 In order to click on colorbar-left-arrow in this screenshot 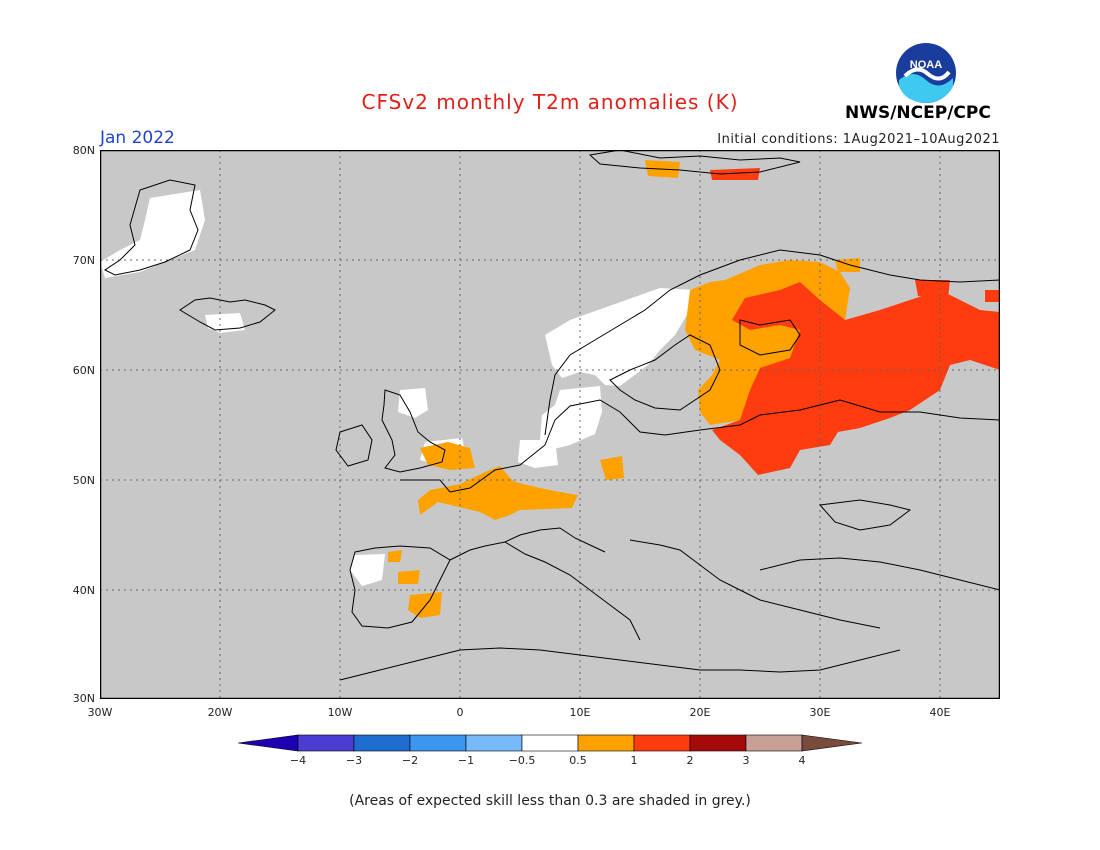, I will do `click(268, 743)`.